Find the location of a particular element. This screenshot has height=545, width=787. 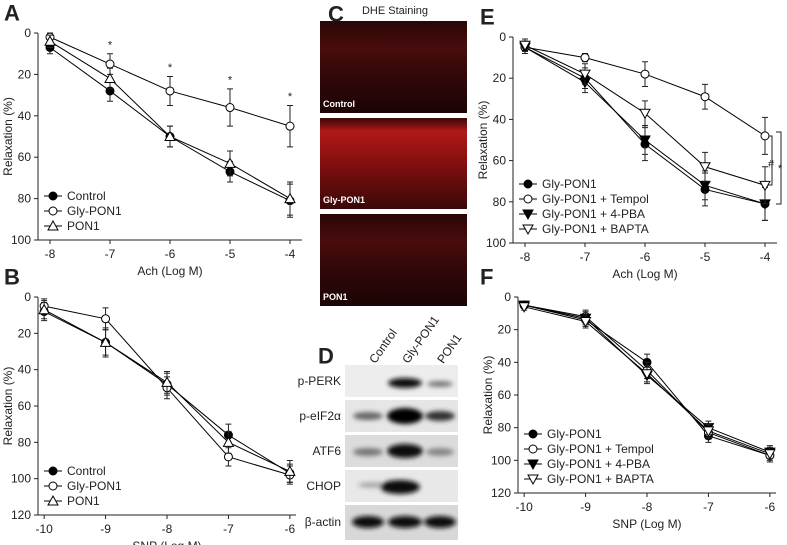

bracket is located at coordinates (779, 168).